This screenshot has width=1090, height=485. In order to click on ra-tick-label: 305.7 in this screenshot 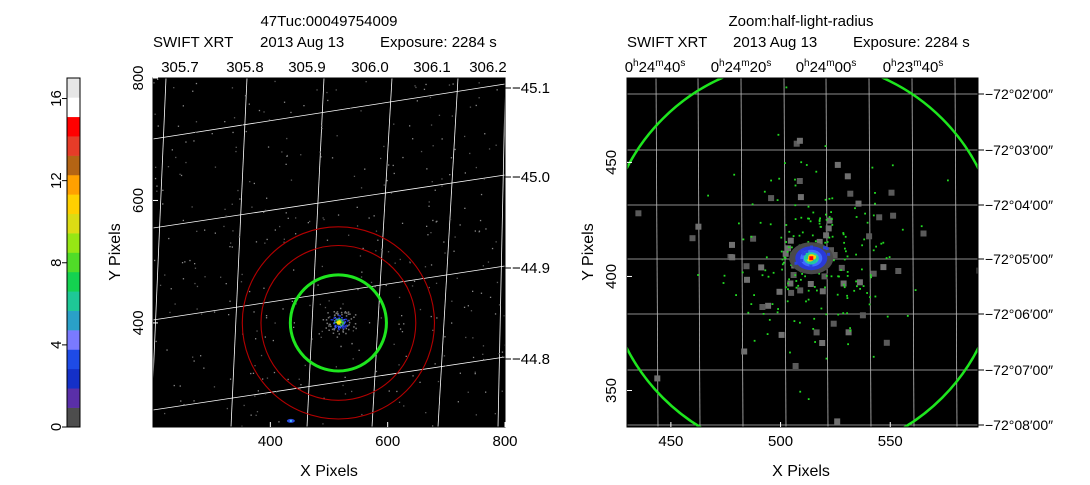, I will do `click(180, 67)`.